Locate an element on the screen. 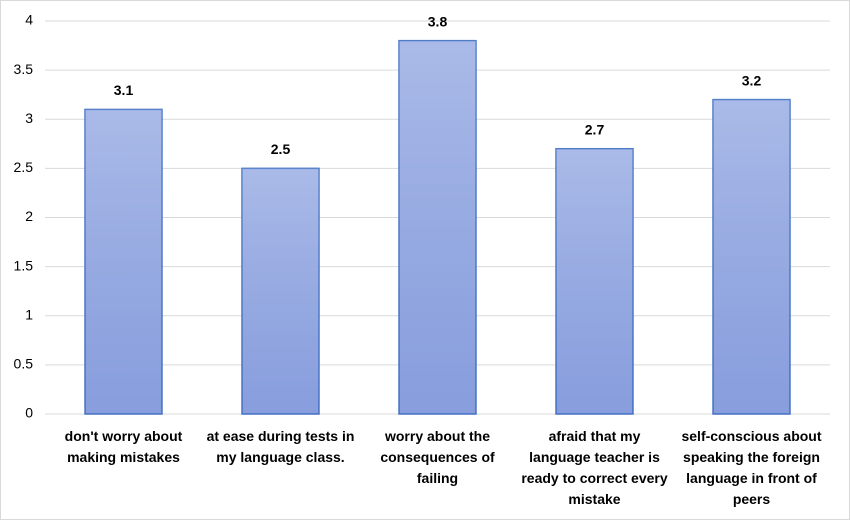 Image resolution: width=850 pixels, height=520 pixels. y-tick-label: 0 is located at coordinates (29, 413).